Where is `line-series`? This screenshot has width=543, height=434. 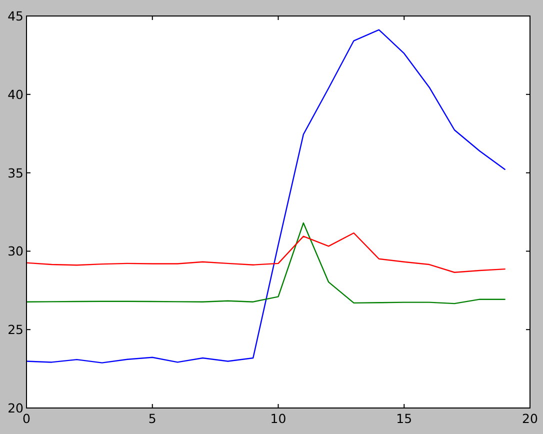
line-series is located at coordinates (266, 252).